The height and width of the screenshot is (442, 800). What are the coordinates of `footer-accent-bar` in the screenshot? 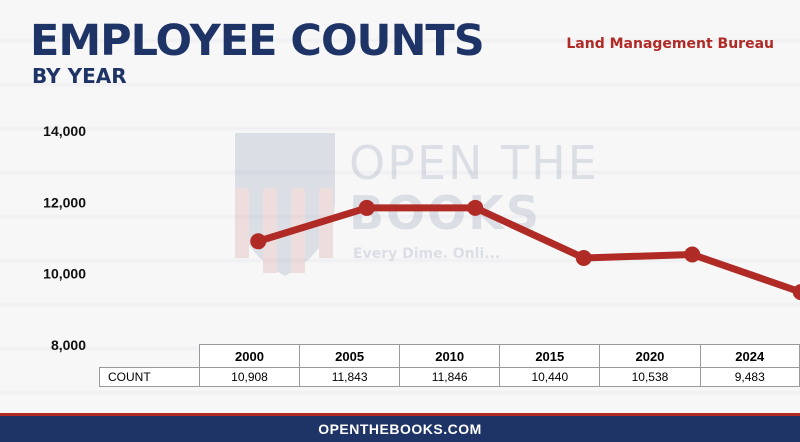 It's located at (400, 414).